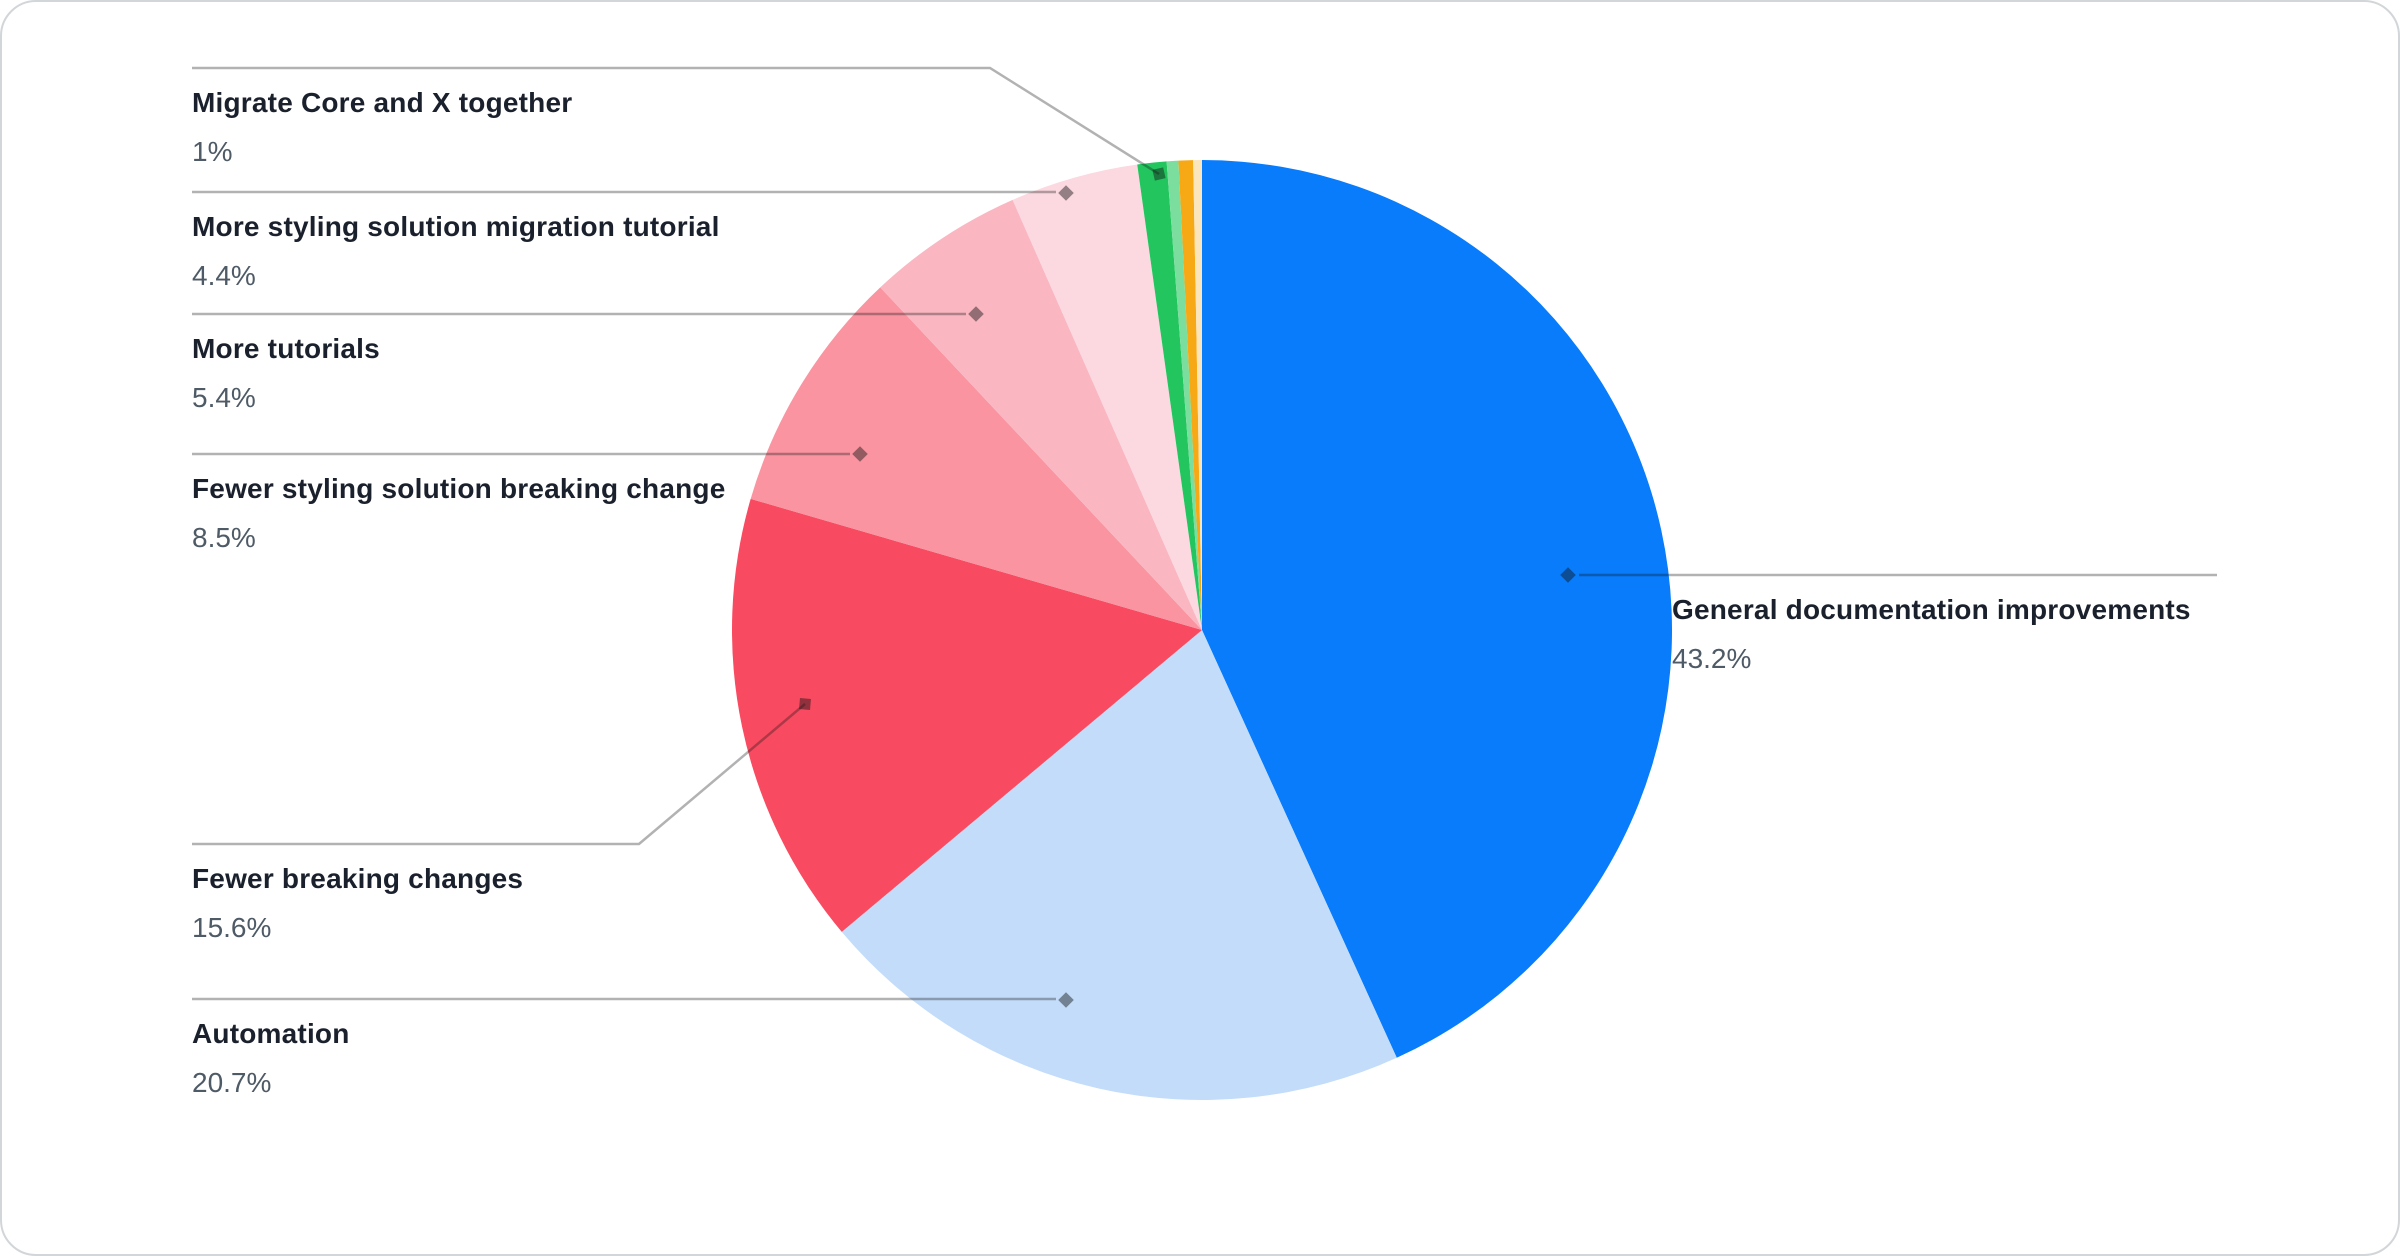 The width and height of the screenshot is (2400, 1256). What do you see at coordinates (382, 127) in the screenshot?
I see `callout-migrate-core-and-x-together: Migrate Core and X together 1%` at bounding box center [382, 127].